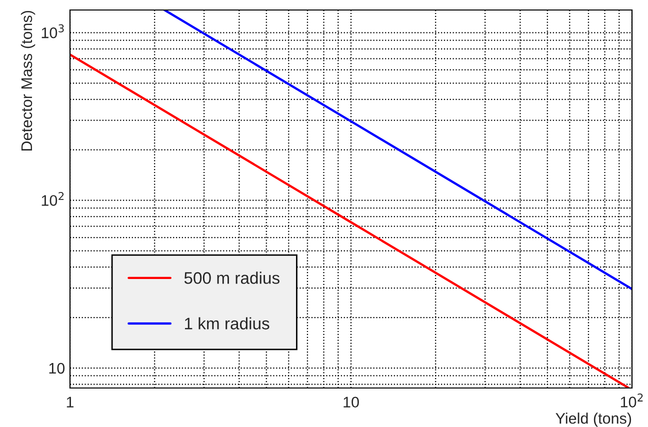 The height and width of the screenshot is (427, 648). I want to click on x-tick-label: 1, so click(70, 402).